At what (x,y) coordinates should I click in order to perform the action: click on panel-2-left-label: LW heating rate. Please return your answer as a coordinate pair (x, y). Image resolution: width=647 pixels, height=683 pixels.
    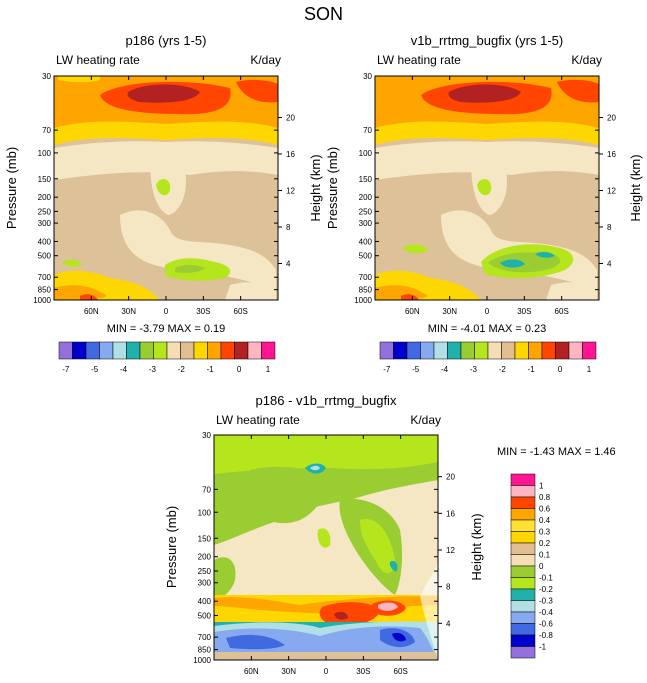
    Looking at the image, I should click on (419, 60).